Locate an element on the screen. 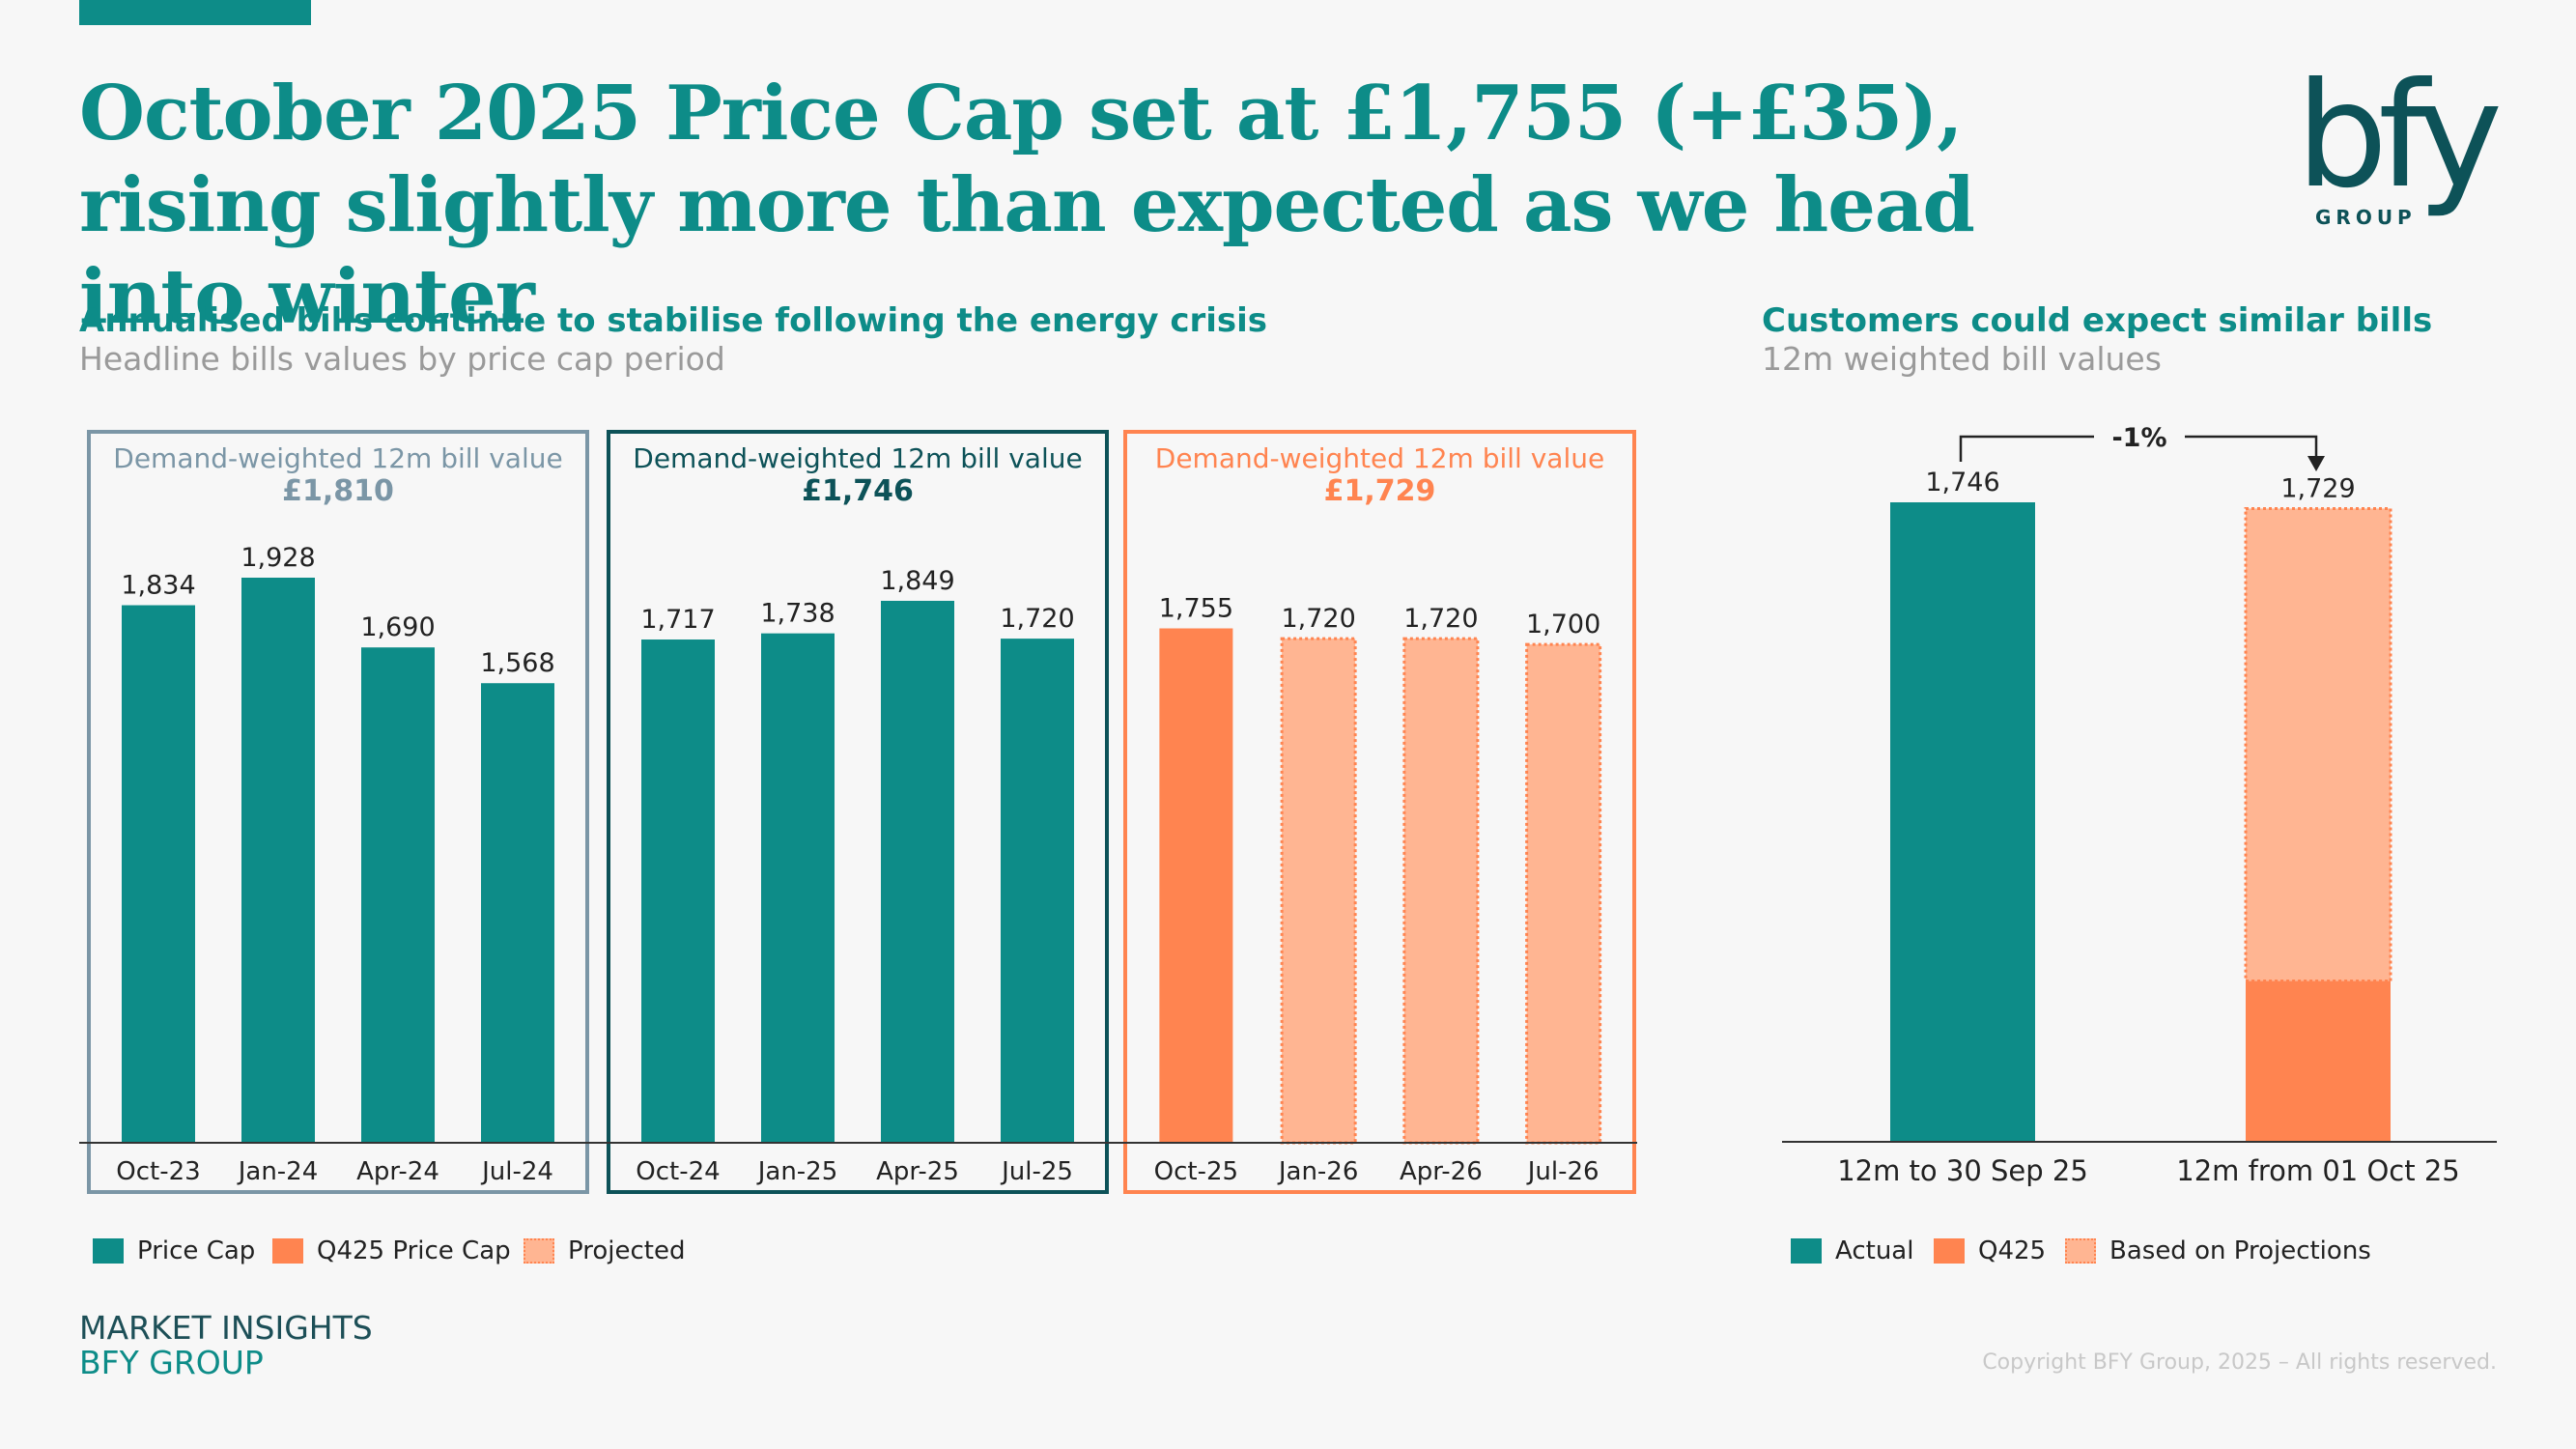  bar-value-label: 1,755 is located at coordinates (1196, 608).